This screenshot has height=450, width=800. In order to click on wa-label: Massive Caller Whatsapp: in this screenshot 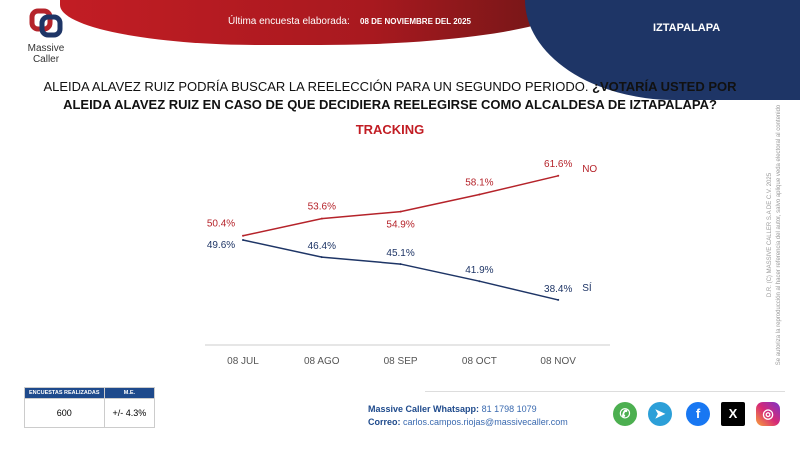, I will do `click(424, 409)`.